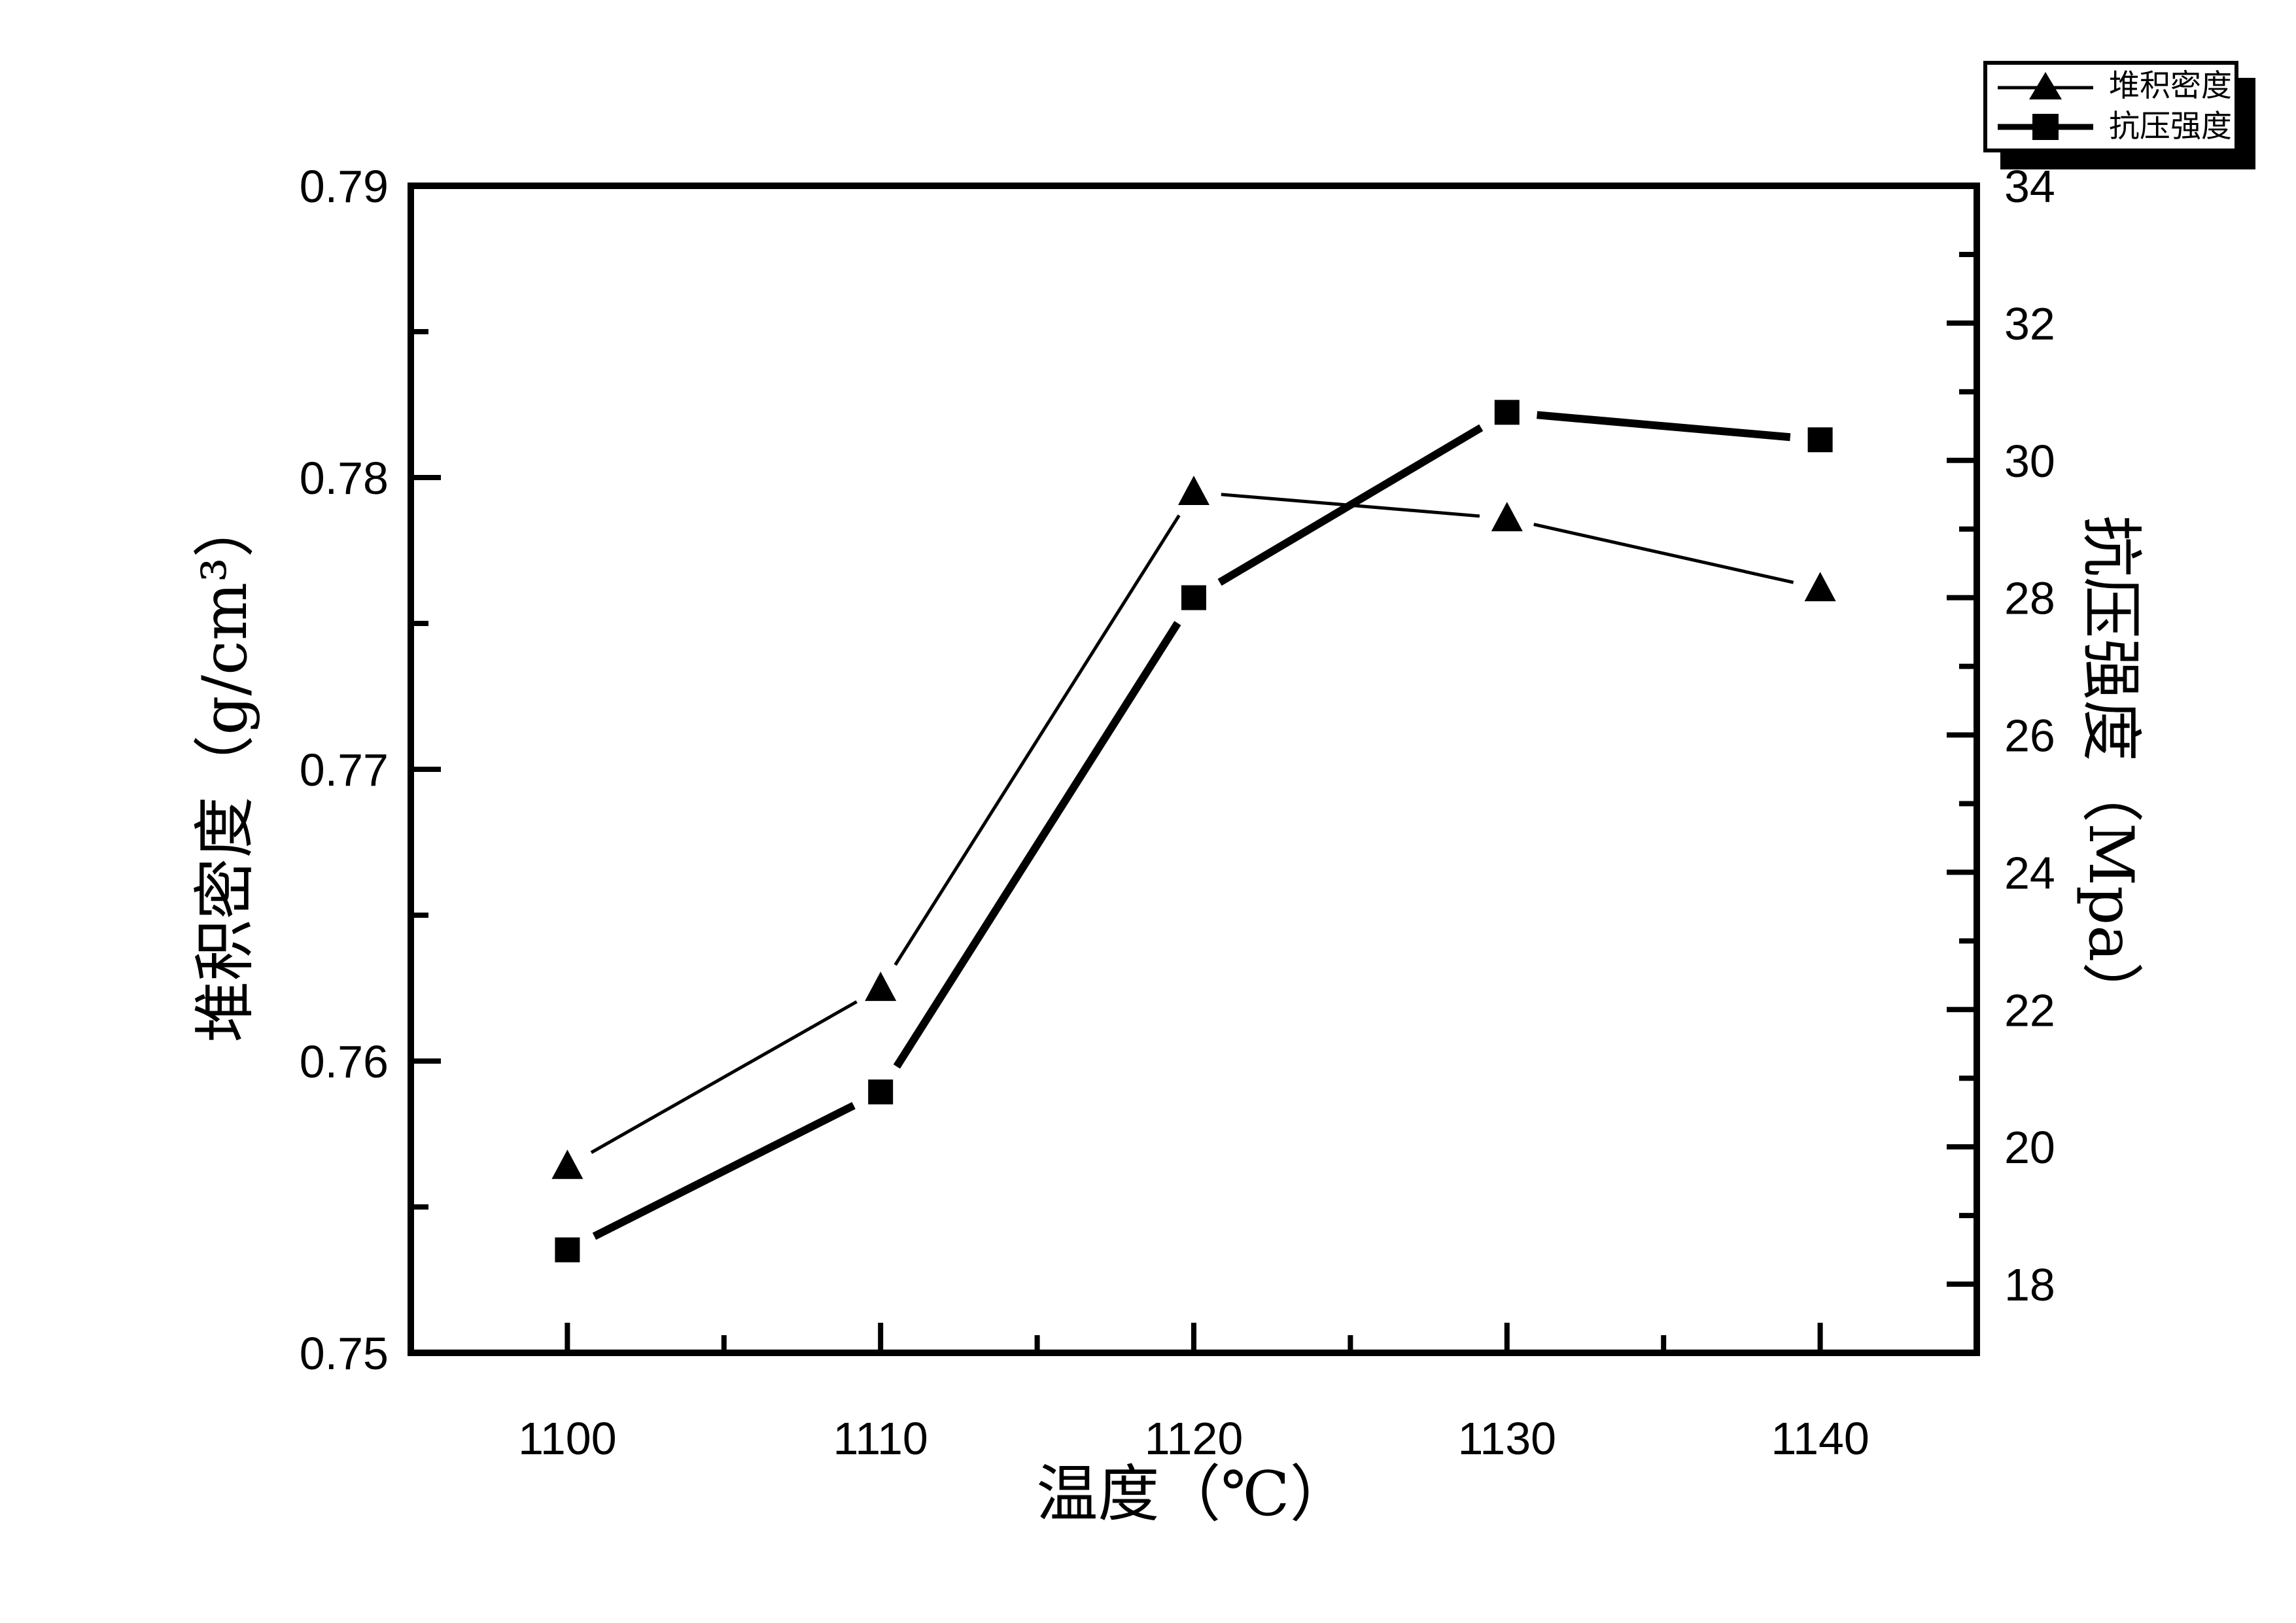 The height and width of the screenshot is (1623, 2296). What do you see at coordinates (2045, 86) in the screenshot?
I see `legend-triangle-line-icon` at bounding box center [2045, 86].